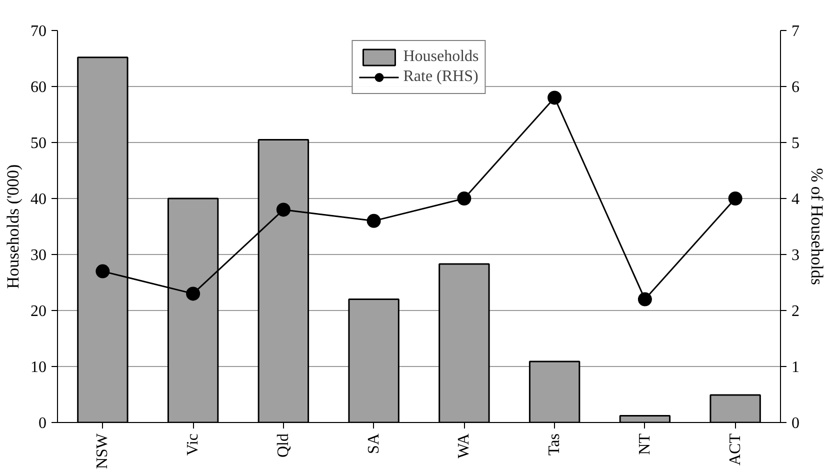  I want to click on x-tick-label: WA, so click(464, 445).